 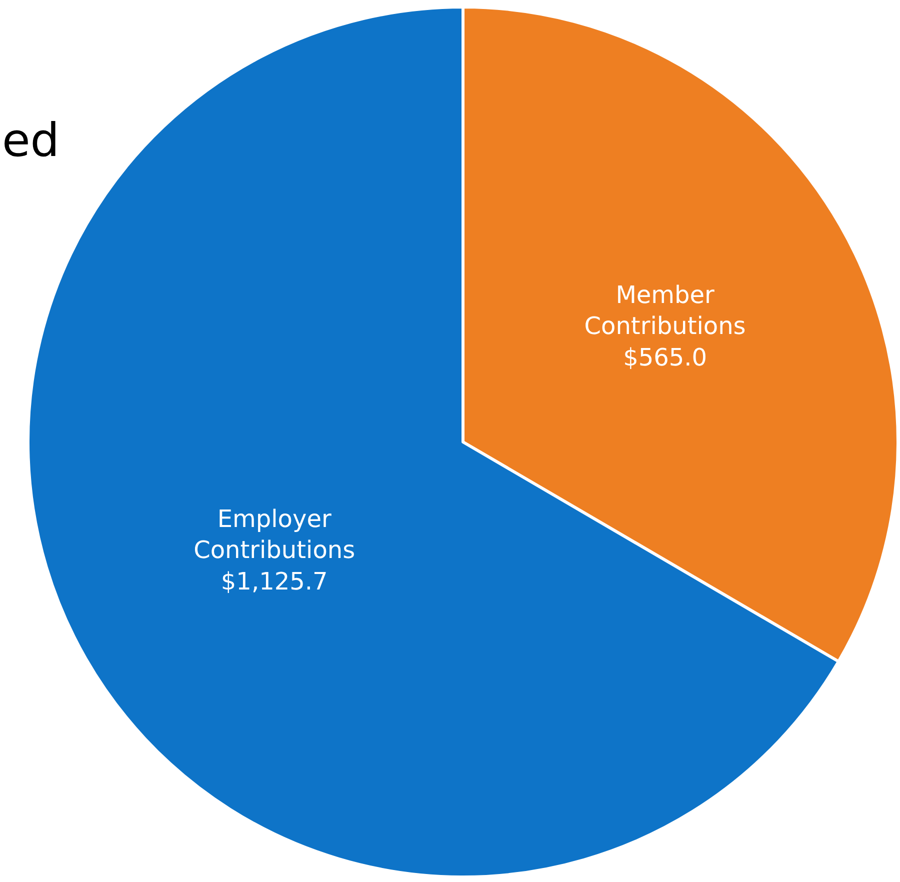 What do you see at coordinates (665, 310) in the screenshot?
I see `slice-label: Member Contributions` at bounding box center [665, 310].